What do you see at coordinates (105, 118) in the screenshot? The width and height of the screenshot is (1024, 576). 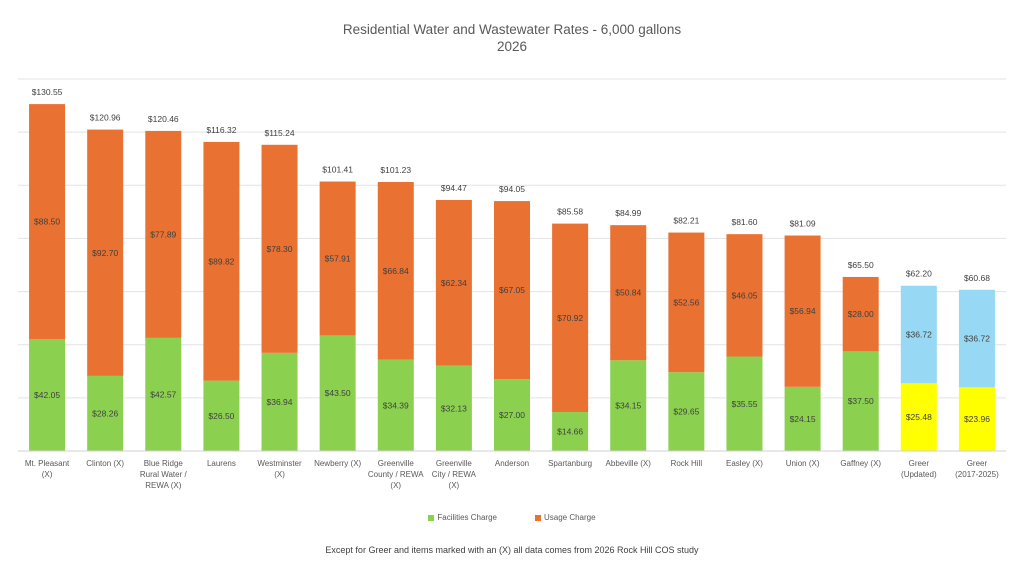 I see `total-label: $120.96` at bounding box center [105, 118].